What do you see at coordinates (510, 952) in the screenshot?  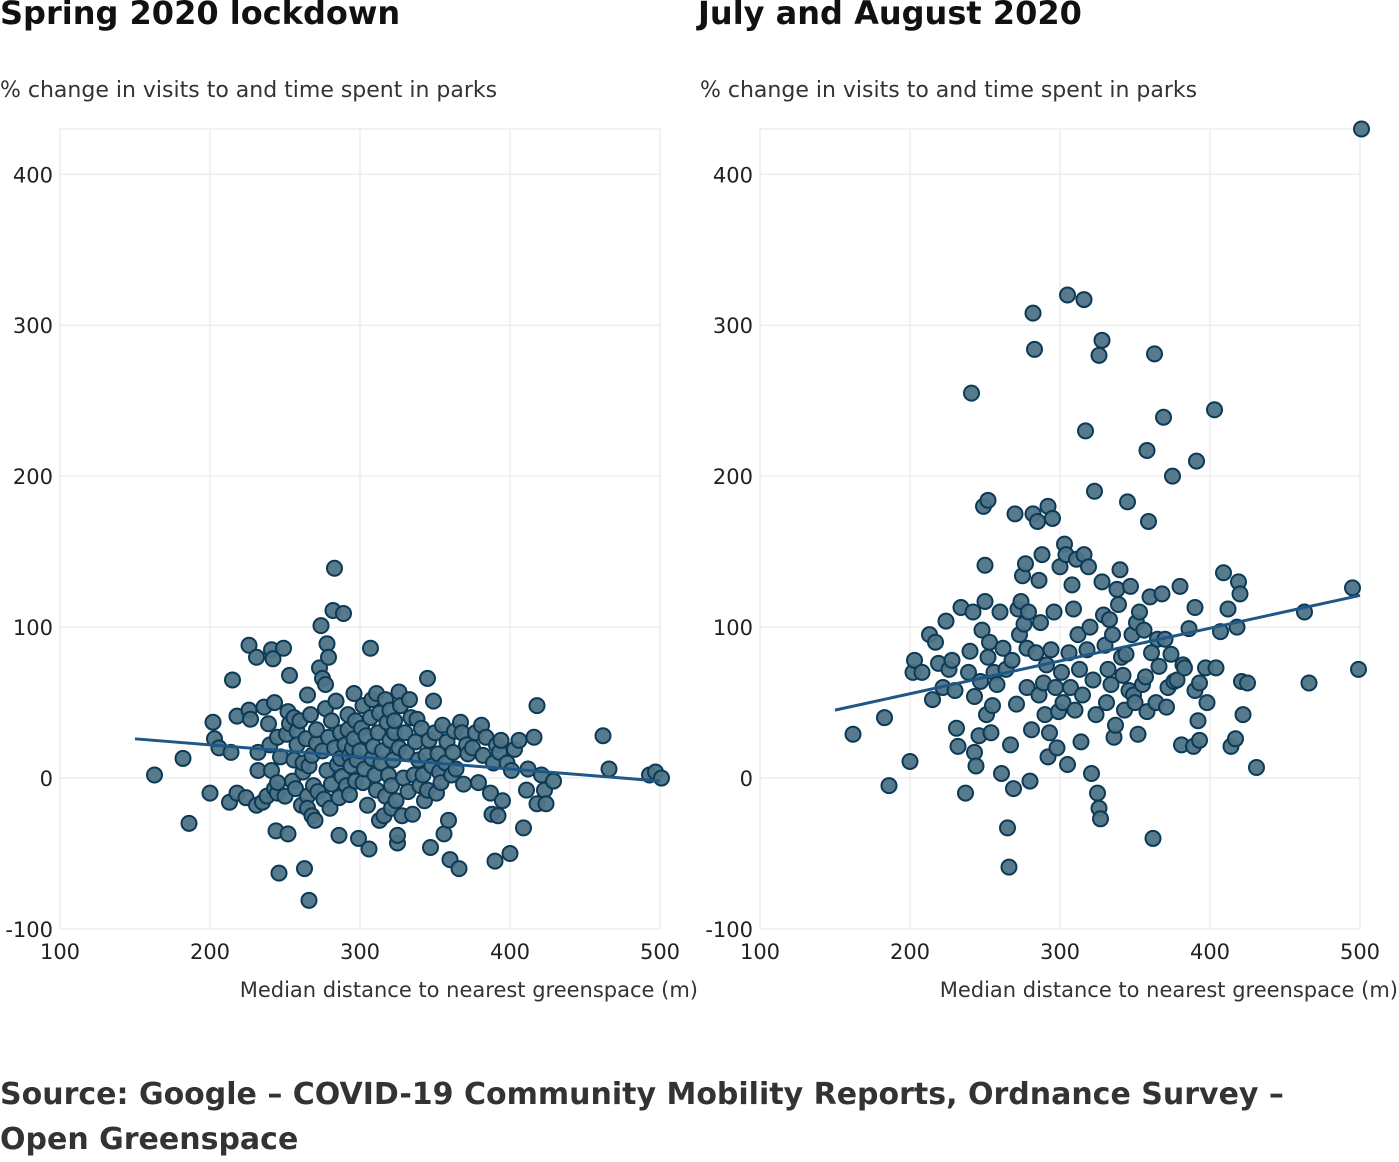 I see `x-tick-label: 400` at bounding box center [510, 952].